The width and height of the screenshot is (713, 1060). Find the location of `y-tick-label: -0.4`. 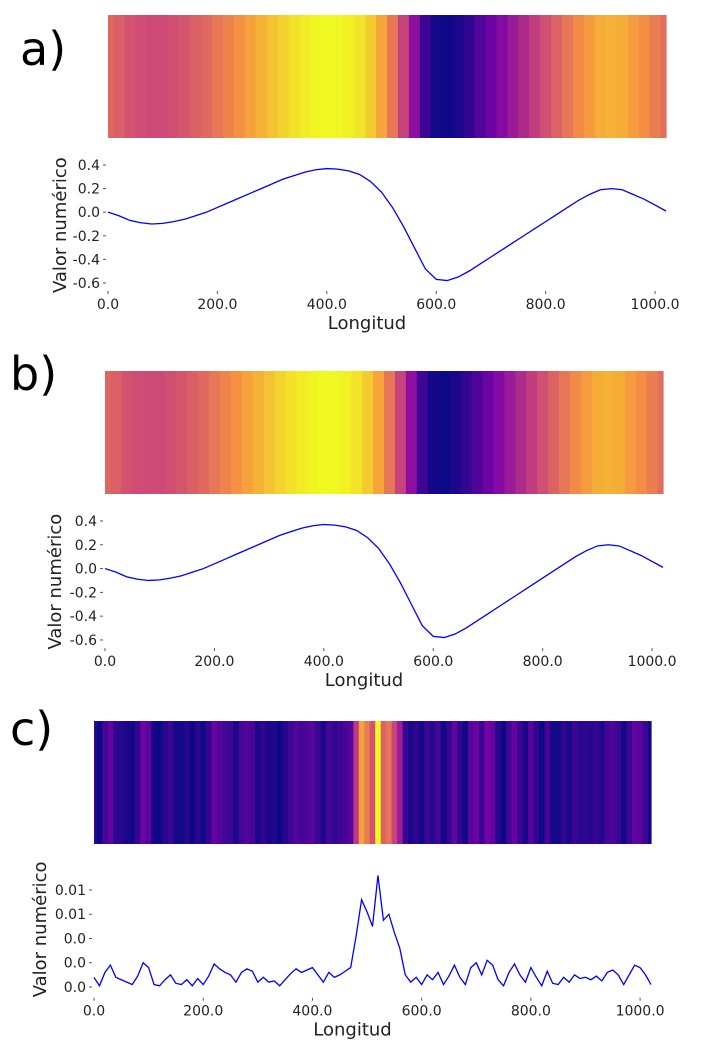

y-tick-label: -0.4 is located at coordinates (86, 260).